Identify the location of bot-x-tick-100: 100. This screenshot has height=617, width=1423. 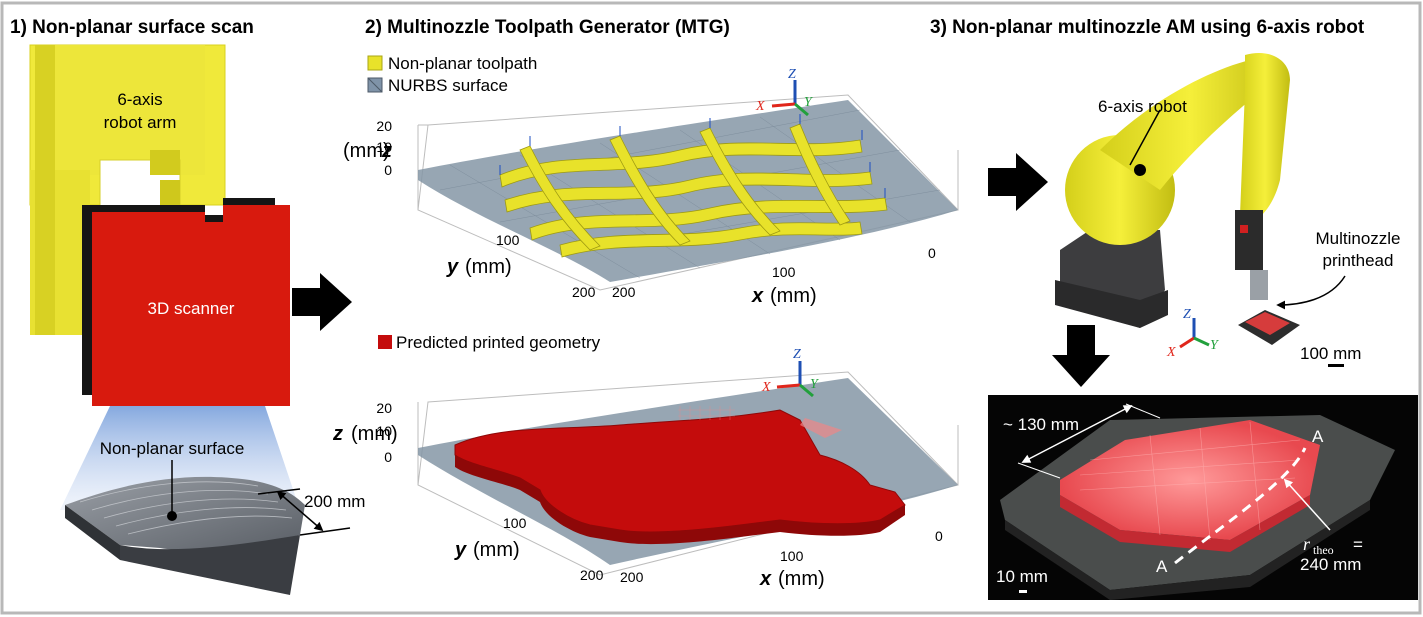
(792, 556).